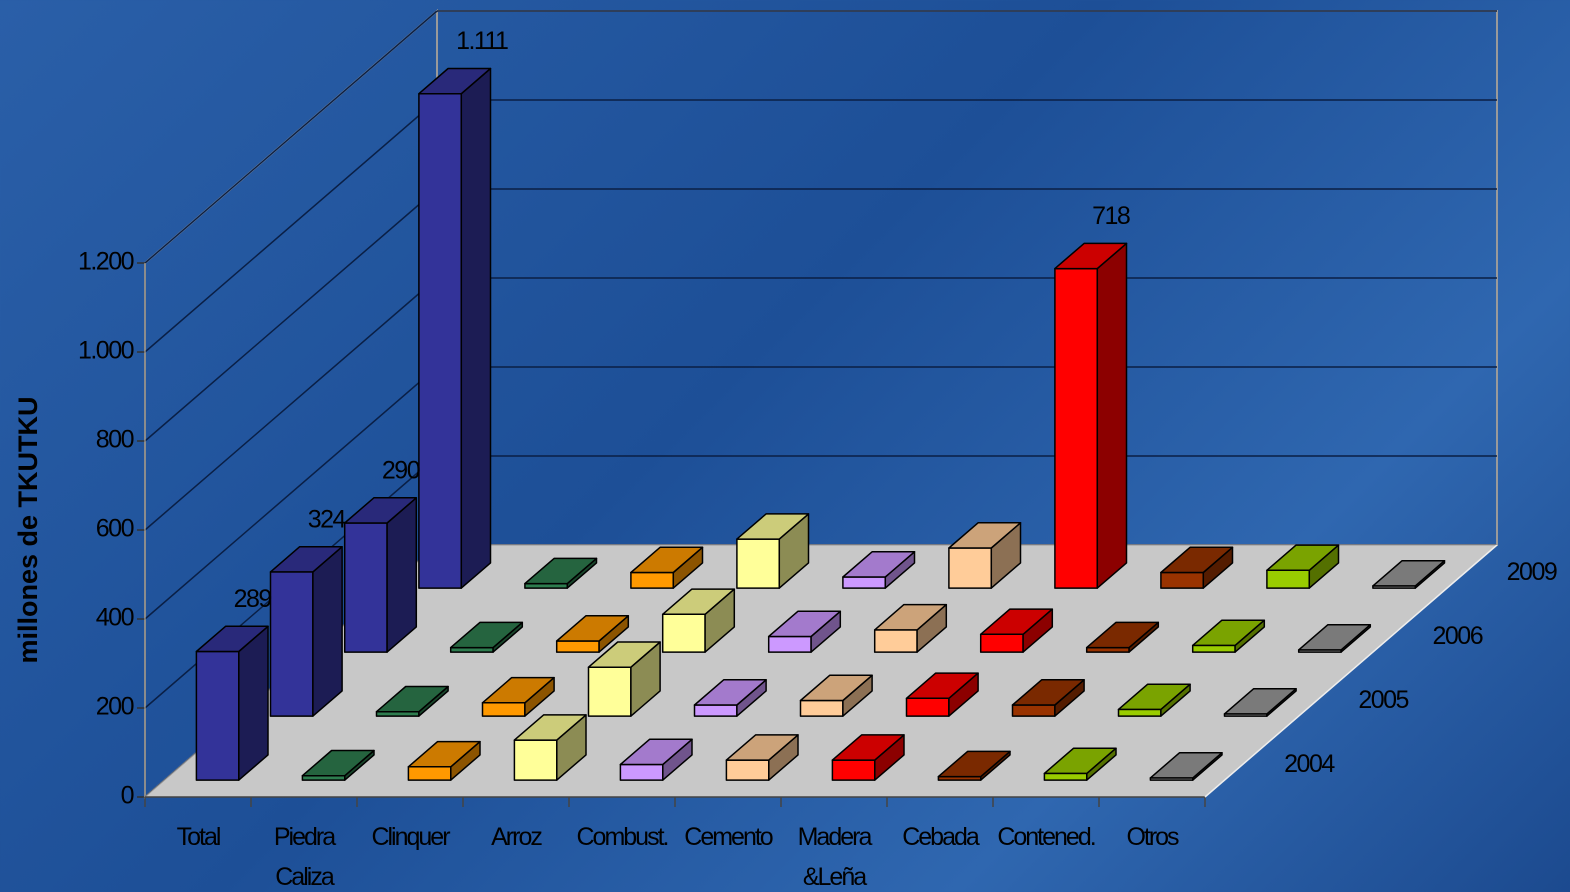 This screenshot has width=1570, height=892. Describe the element at coordinates (304, 857) in the screenshot. I see `x-tick-label: Piedra Caliza` at that location.